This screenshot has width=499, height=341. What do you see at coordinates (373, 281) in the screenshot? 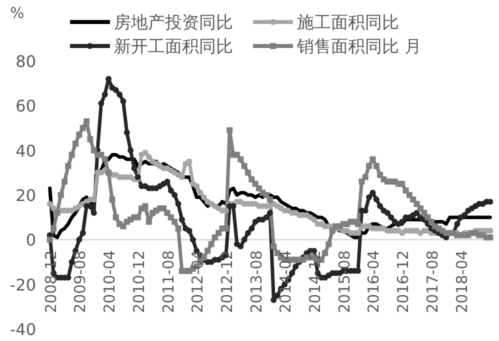
I see `x-tick-label: 2016-04` at bounding box center [373, 281].